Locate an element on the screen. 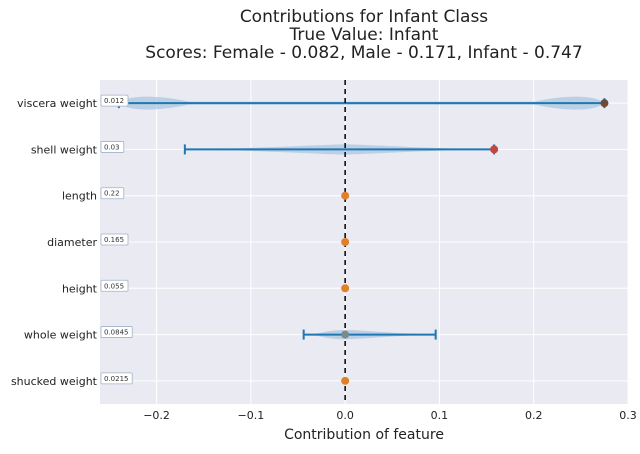  feature-value-label: 0.165 is located at coordinates (114, 240).